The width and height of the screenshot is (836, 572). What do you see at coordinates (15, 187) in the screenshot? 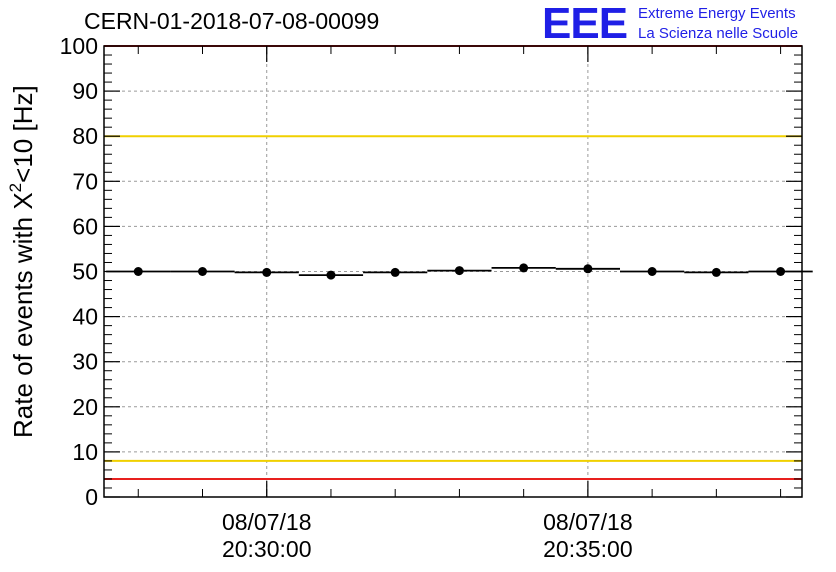
I see `y-axis-label-sup: 2` at bounding box center [15, 187].